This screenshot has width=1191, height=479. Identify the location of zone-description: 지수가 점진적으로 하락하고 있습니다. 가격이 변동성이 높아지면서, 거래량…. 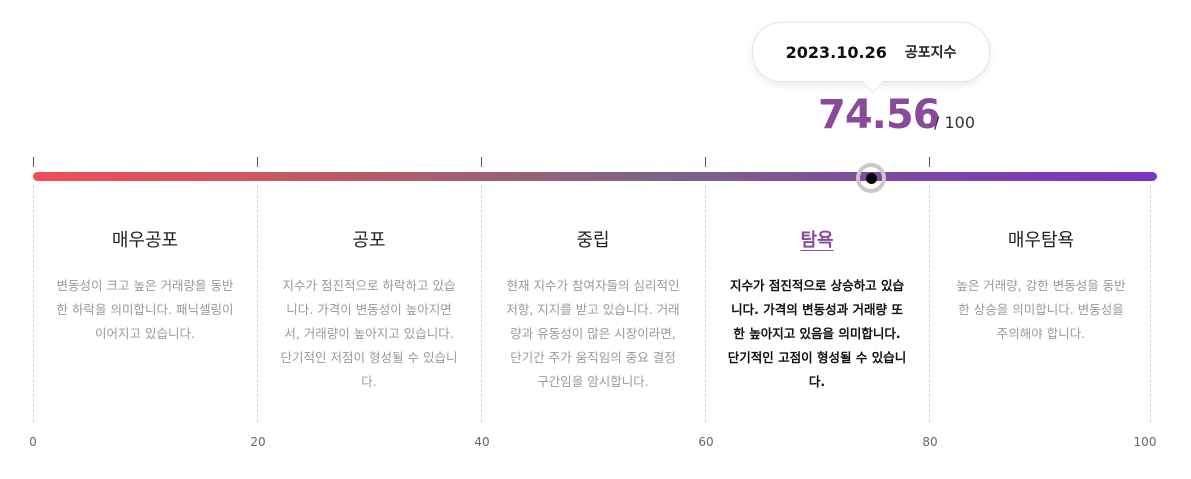
(369, 333).